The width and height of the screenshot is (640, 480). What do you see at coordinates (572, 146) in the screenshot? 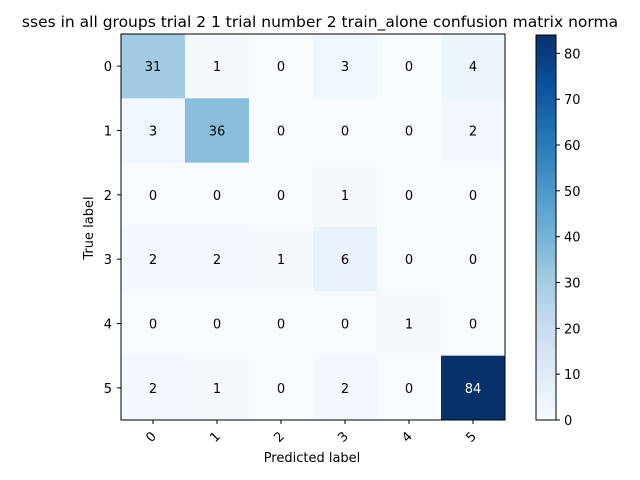
I see `colorbar-tick-label: 60` at bounding box center [572, 146].